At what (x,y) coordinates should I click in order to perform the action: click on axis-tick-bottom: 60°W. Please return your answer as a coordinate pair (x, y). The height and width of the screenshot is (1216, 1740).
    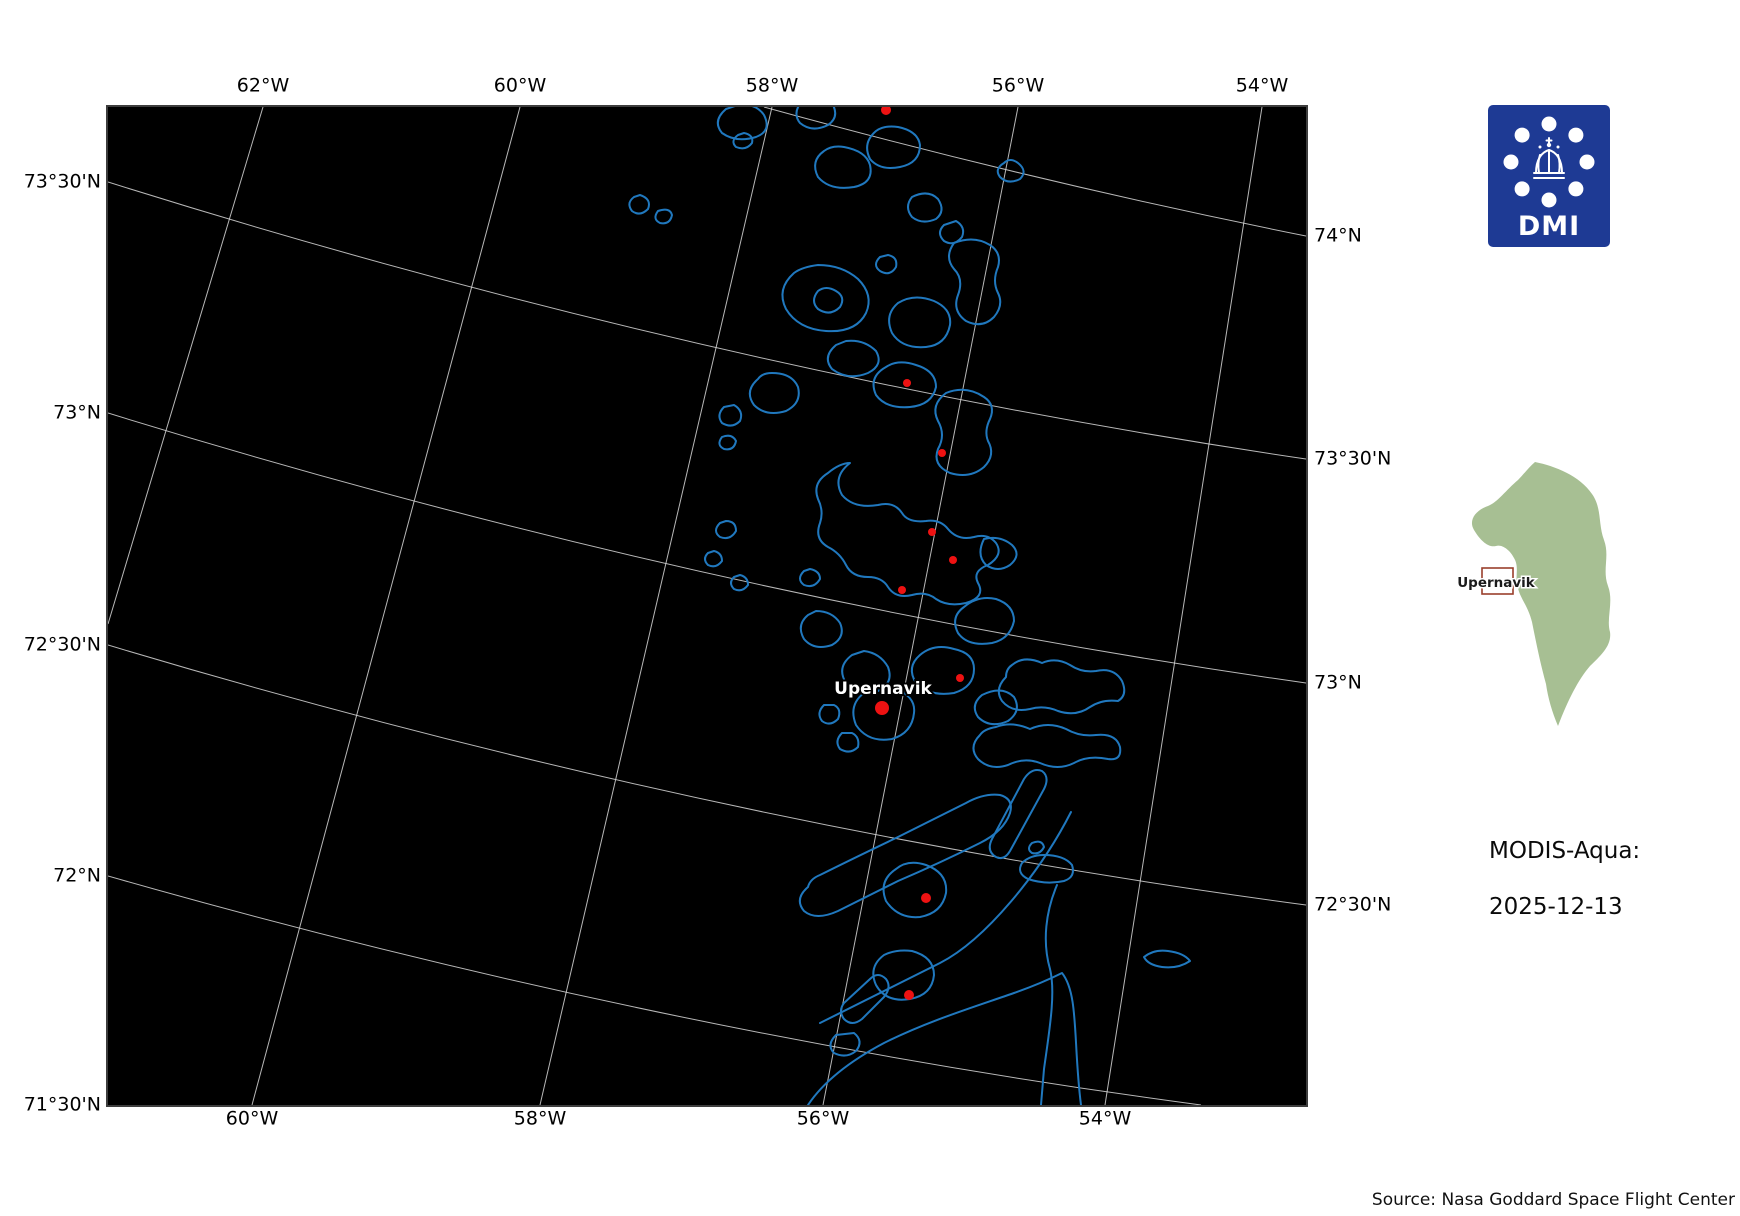
    Looking at the image, I should click on (252, 1118).